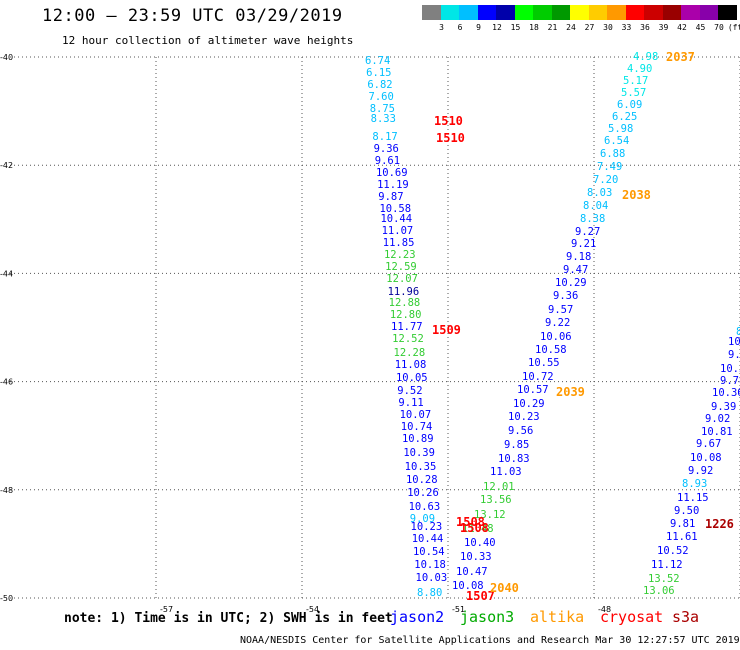 This screenshot has height=650, width=740. Describe the element at coordinates (421, 467) in the screenshot. I see `track-a-value: 10.35` at that location.